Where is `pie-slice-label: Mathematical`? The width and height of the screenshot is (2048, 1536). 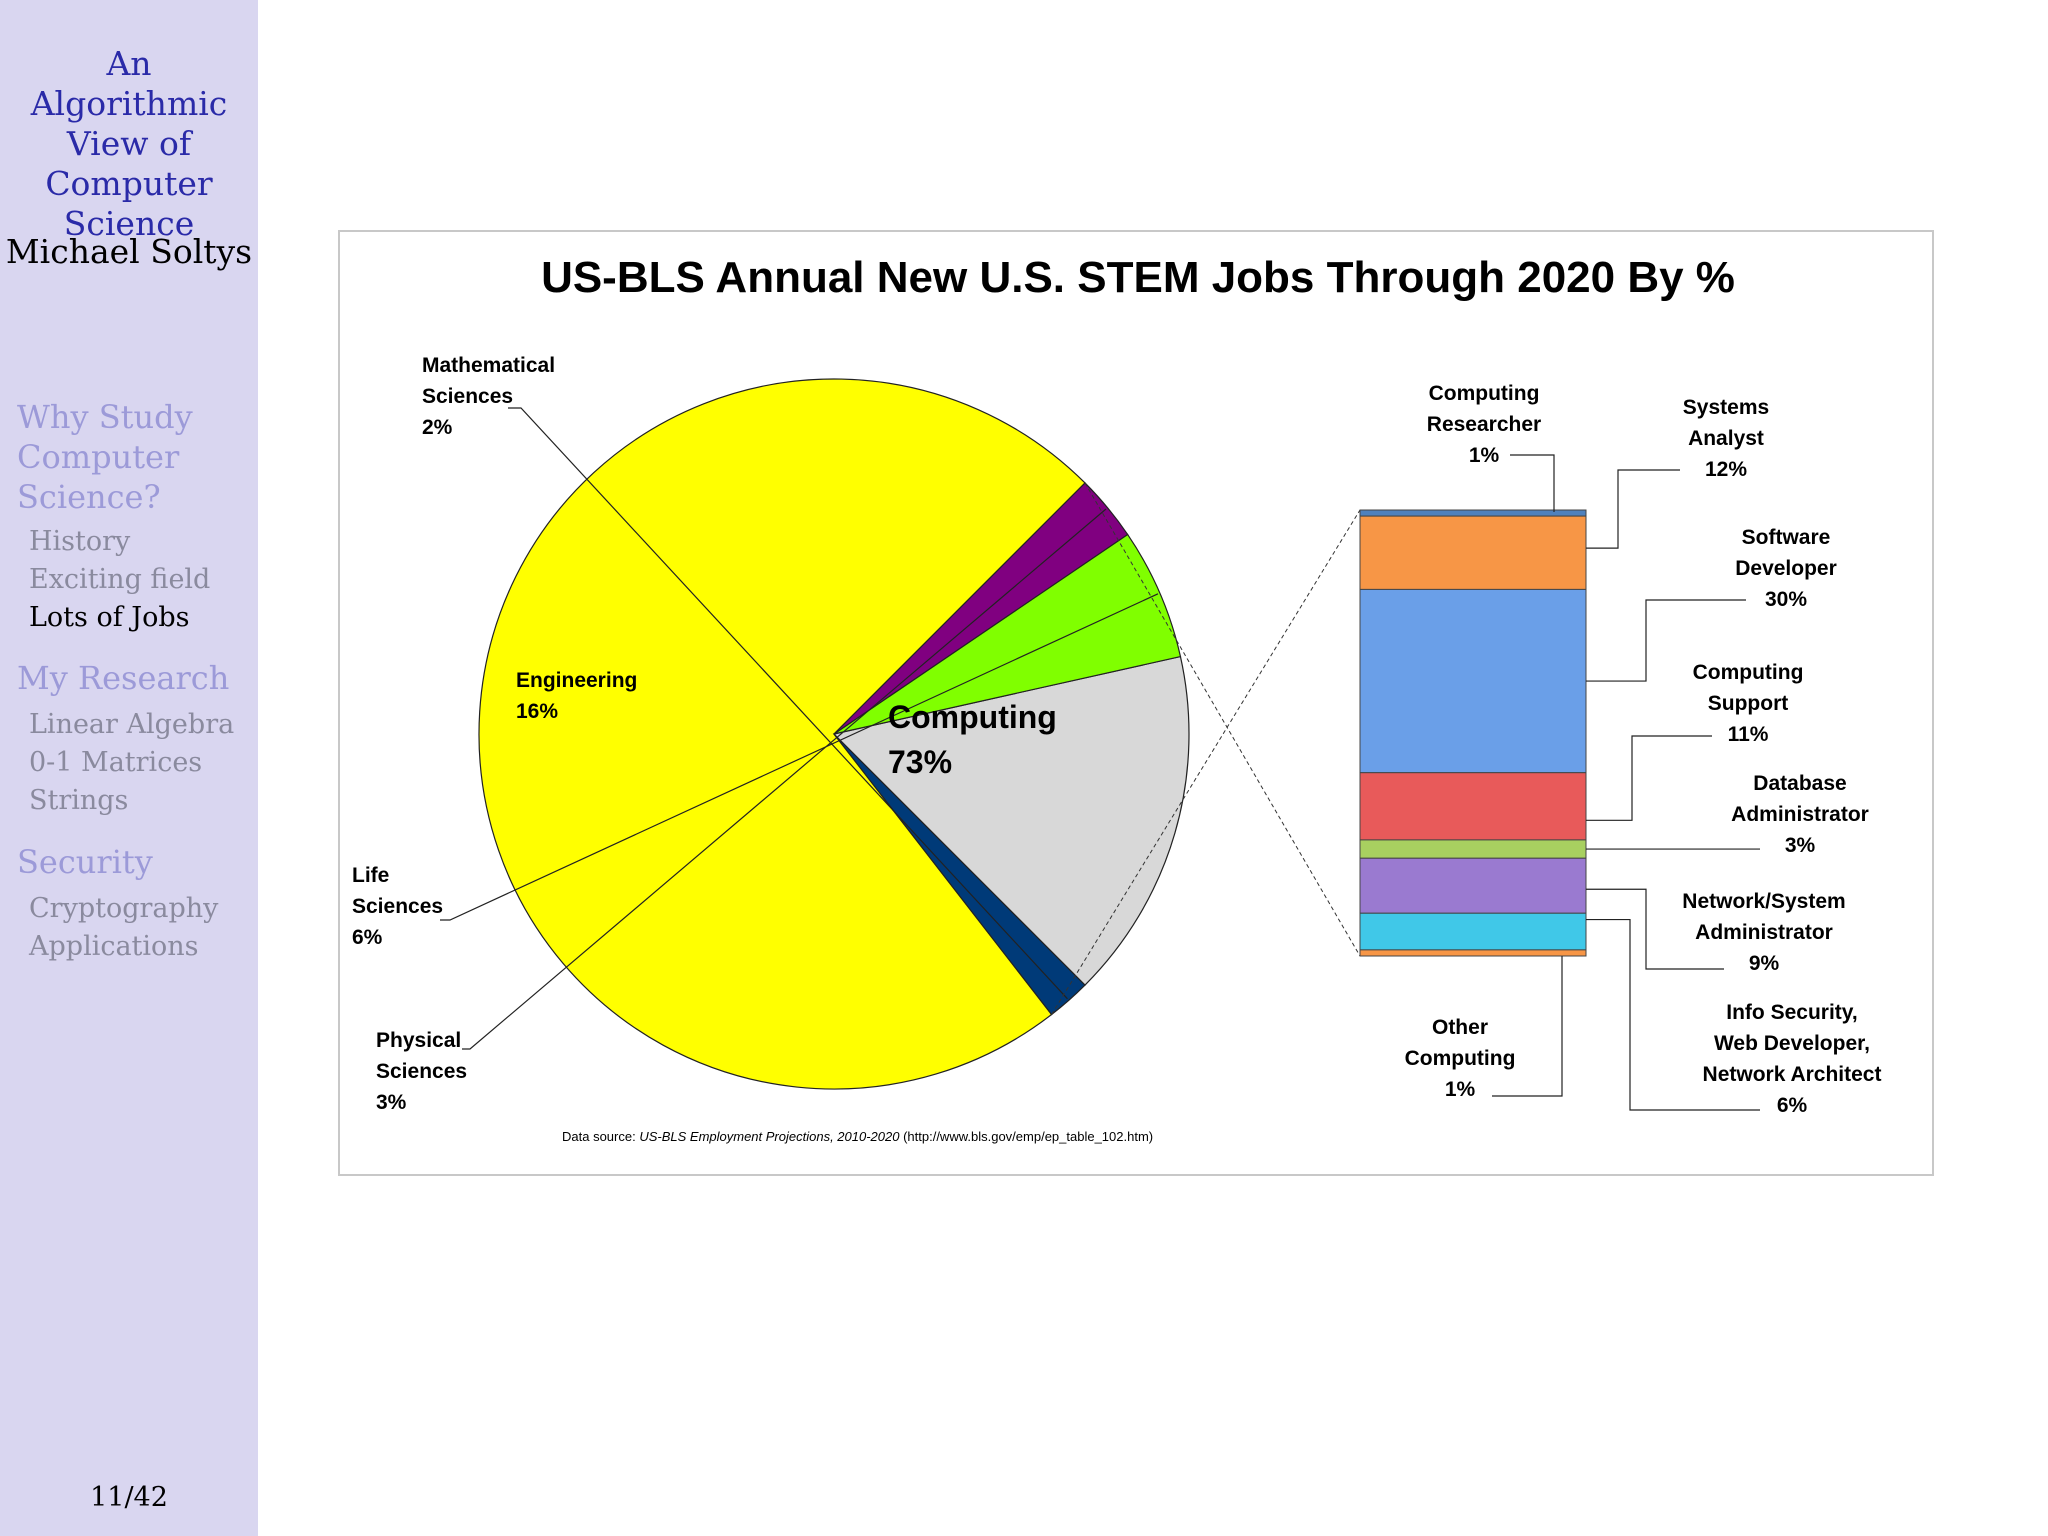 pie-slice-label: Mathematical is located at coordinates (488, 365).